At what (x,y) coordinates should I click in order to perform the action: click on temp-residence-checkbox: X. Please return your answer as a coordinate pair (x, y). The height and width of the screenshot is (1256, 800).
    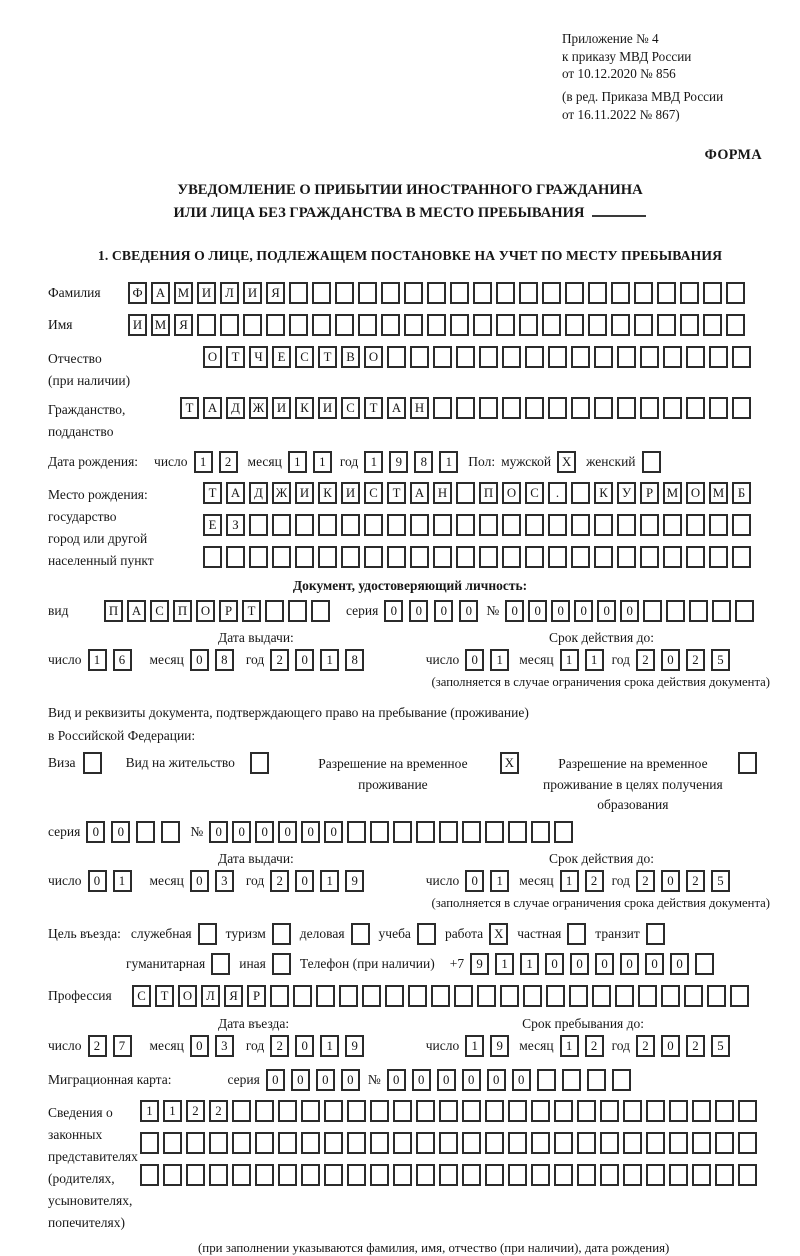
    Looking at the image, I should click on (509, 763).